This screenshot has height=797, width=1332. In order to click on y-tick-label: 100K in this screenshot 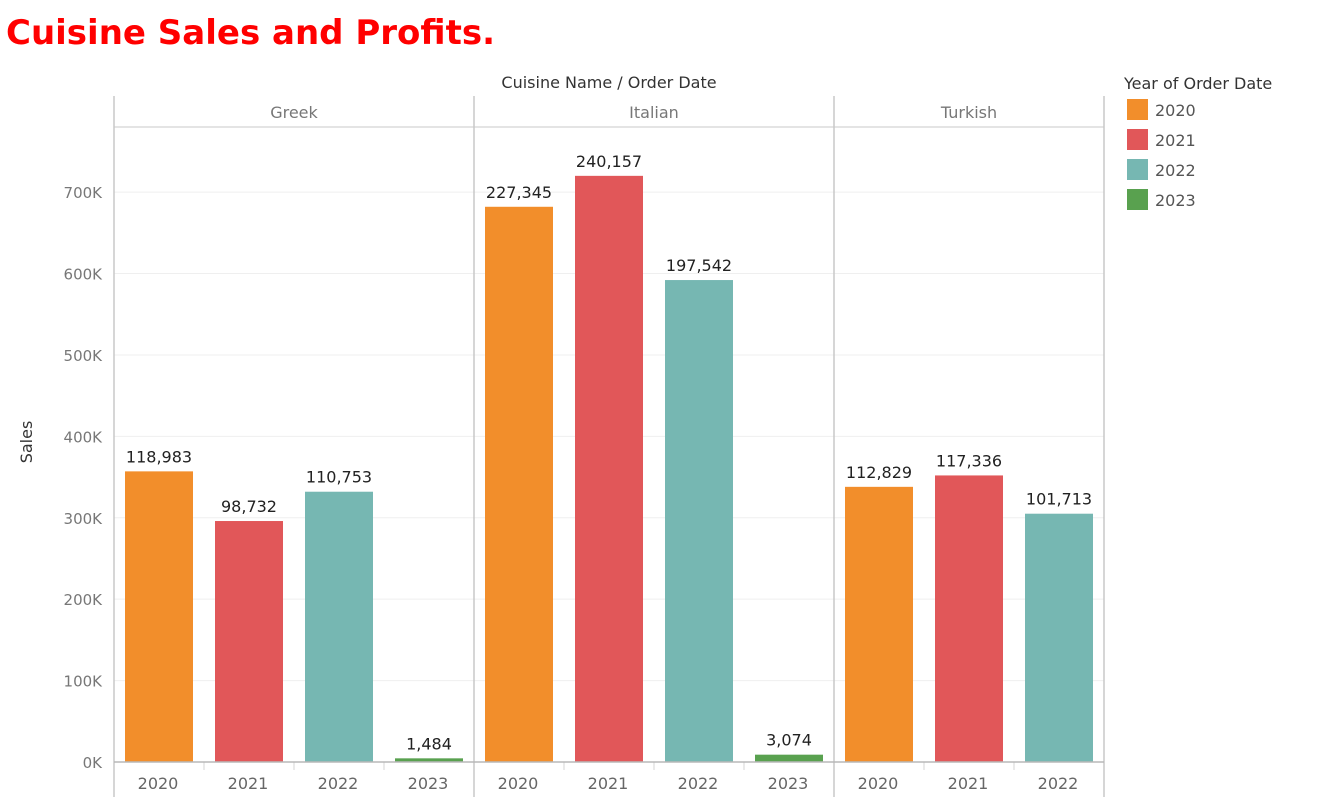, I will do `click(84, 682)`.